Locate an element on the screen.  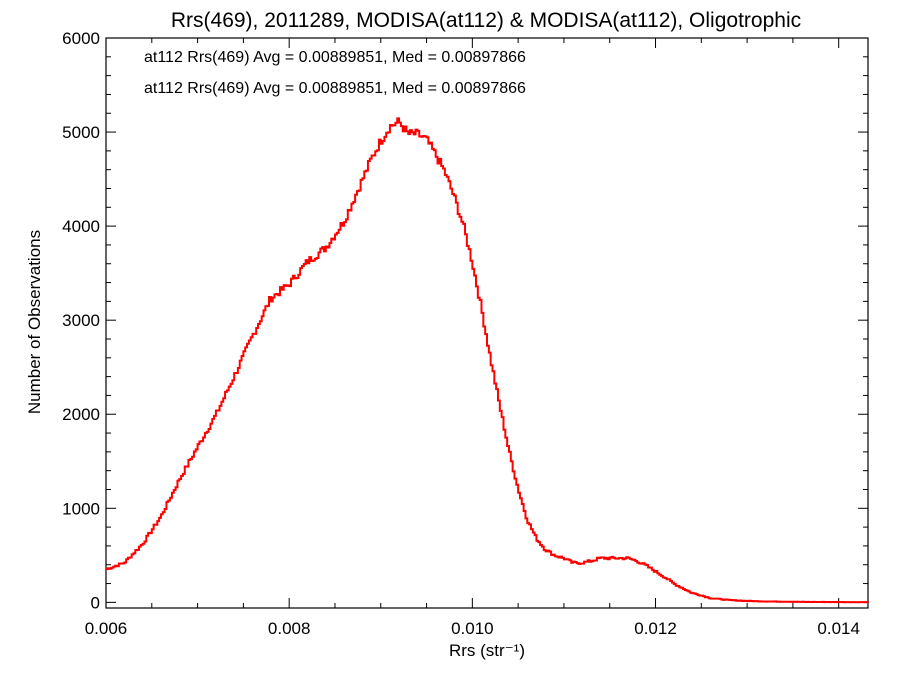
x-tick-label: 0.012 is located at coordinates (655, 628).